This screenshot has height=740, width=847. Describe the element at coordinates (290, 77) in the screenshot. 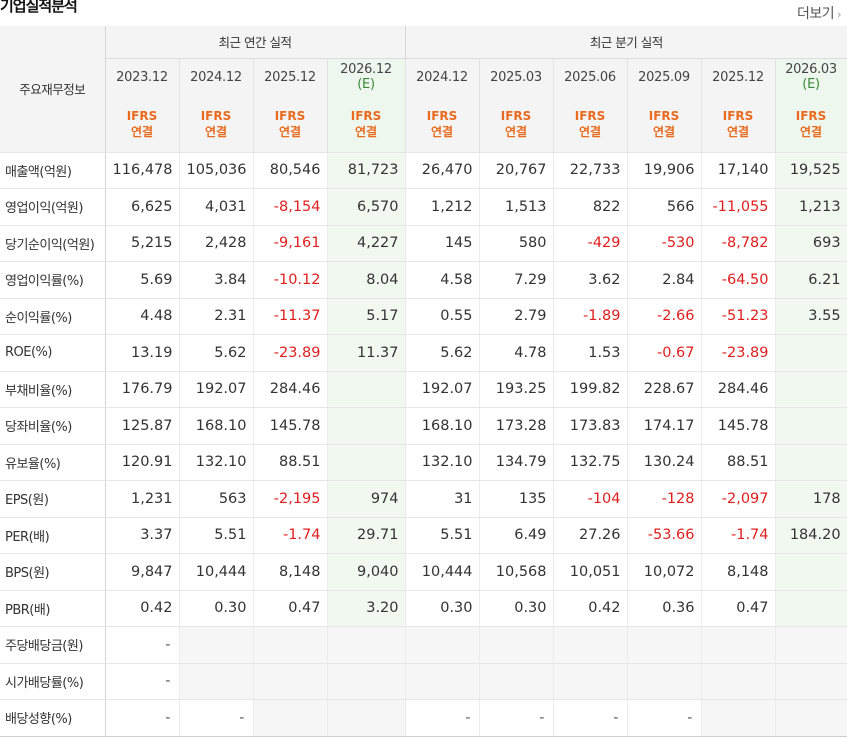

I see `period-label: 2025.12` at that location.